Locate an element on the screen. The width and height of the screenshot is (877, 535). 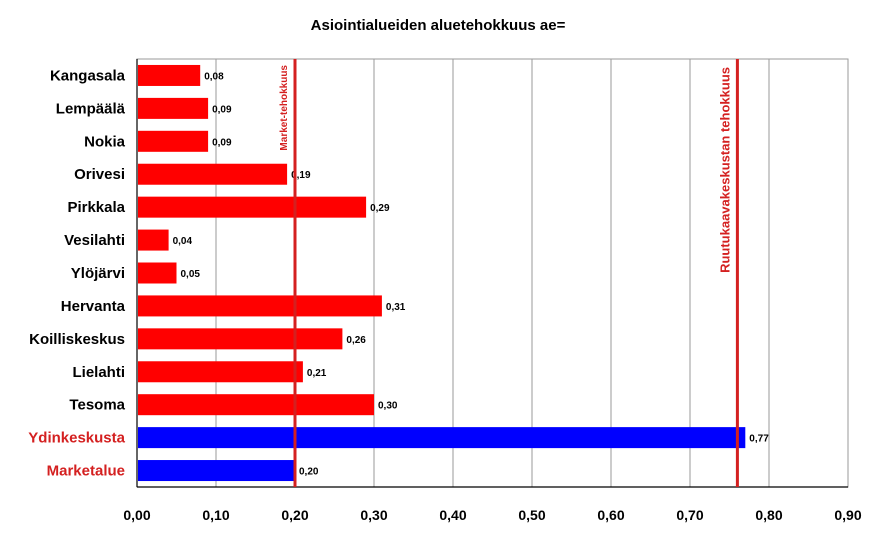
data-label: 0,77 is located at coordinates (759, 439).